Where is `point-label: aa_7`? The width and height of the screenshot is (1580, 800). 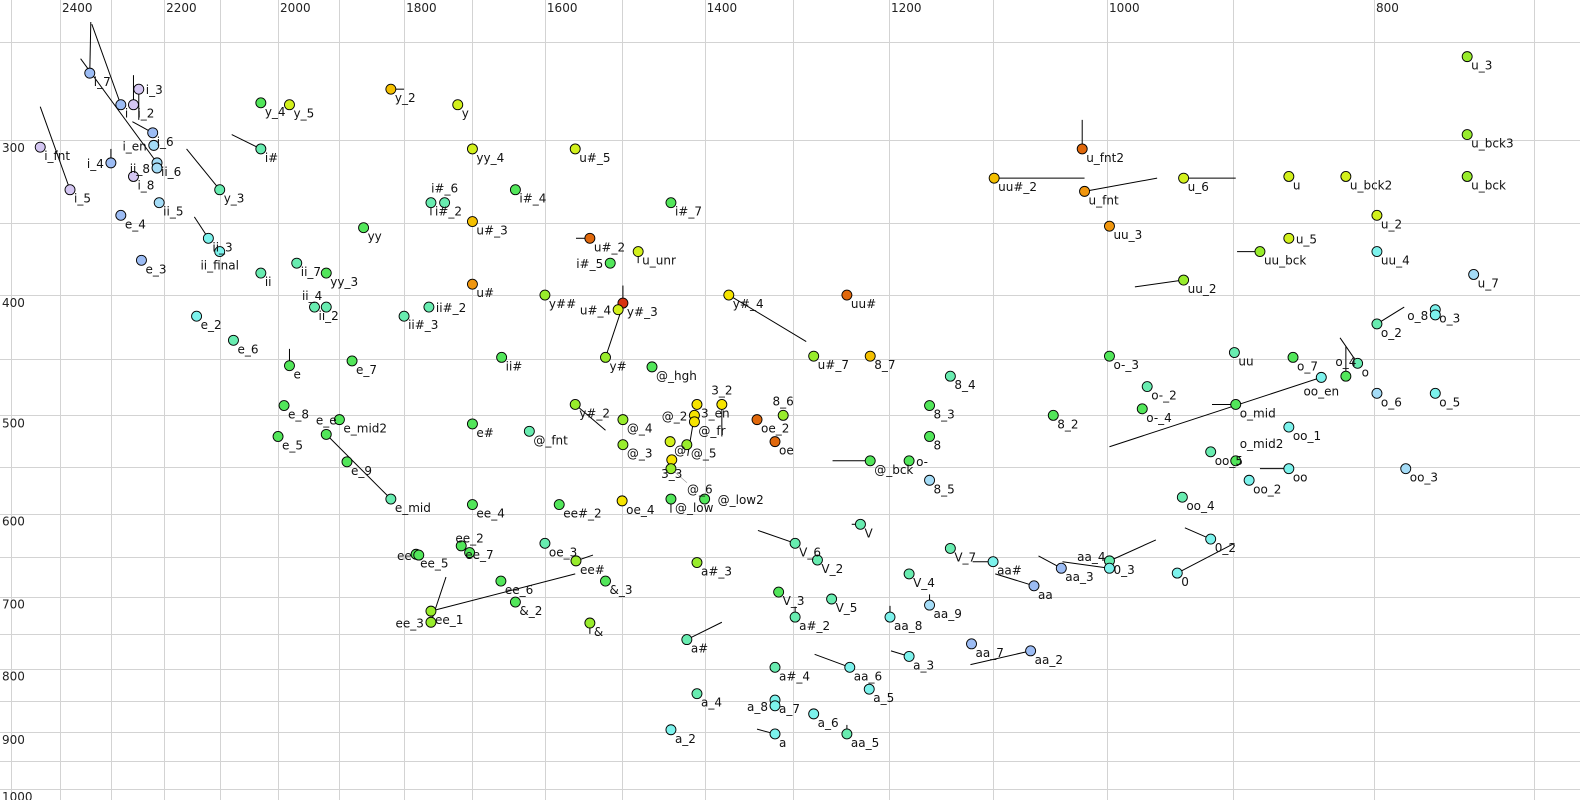
point-label: aa_7 is located at coordinates (990, 653).